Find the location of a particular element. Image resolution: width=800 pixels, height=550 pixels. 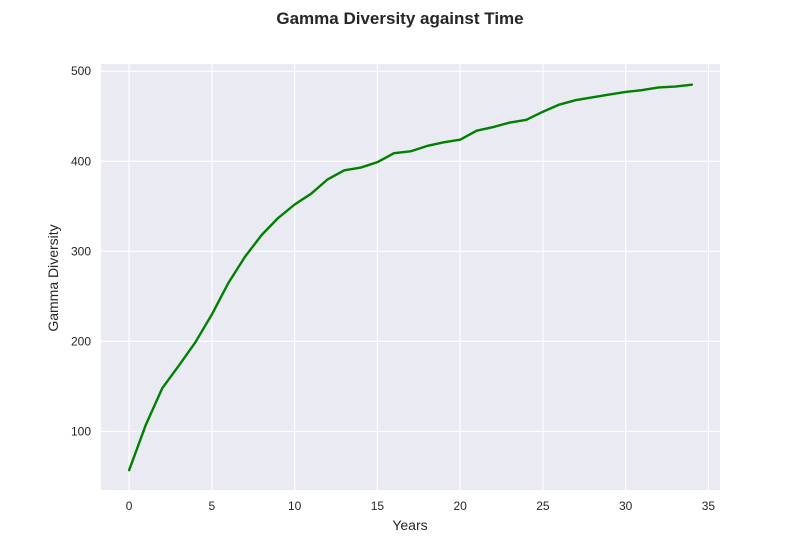

x-tick-label: 35 is located at coordinates (709, 506).